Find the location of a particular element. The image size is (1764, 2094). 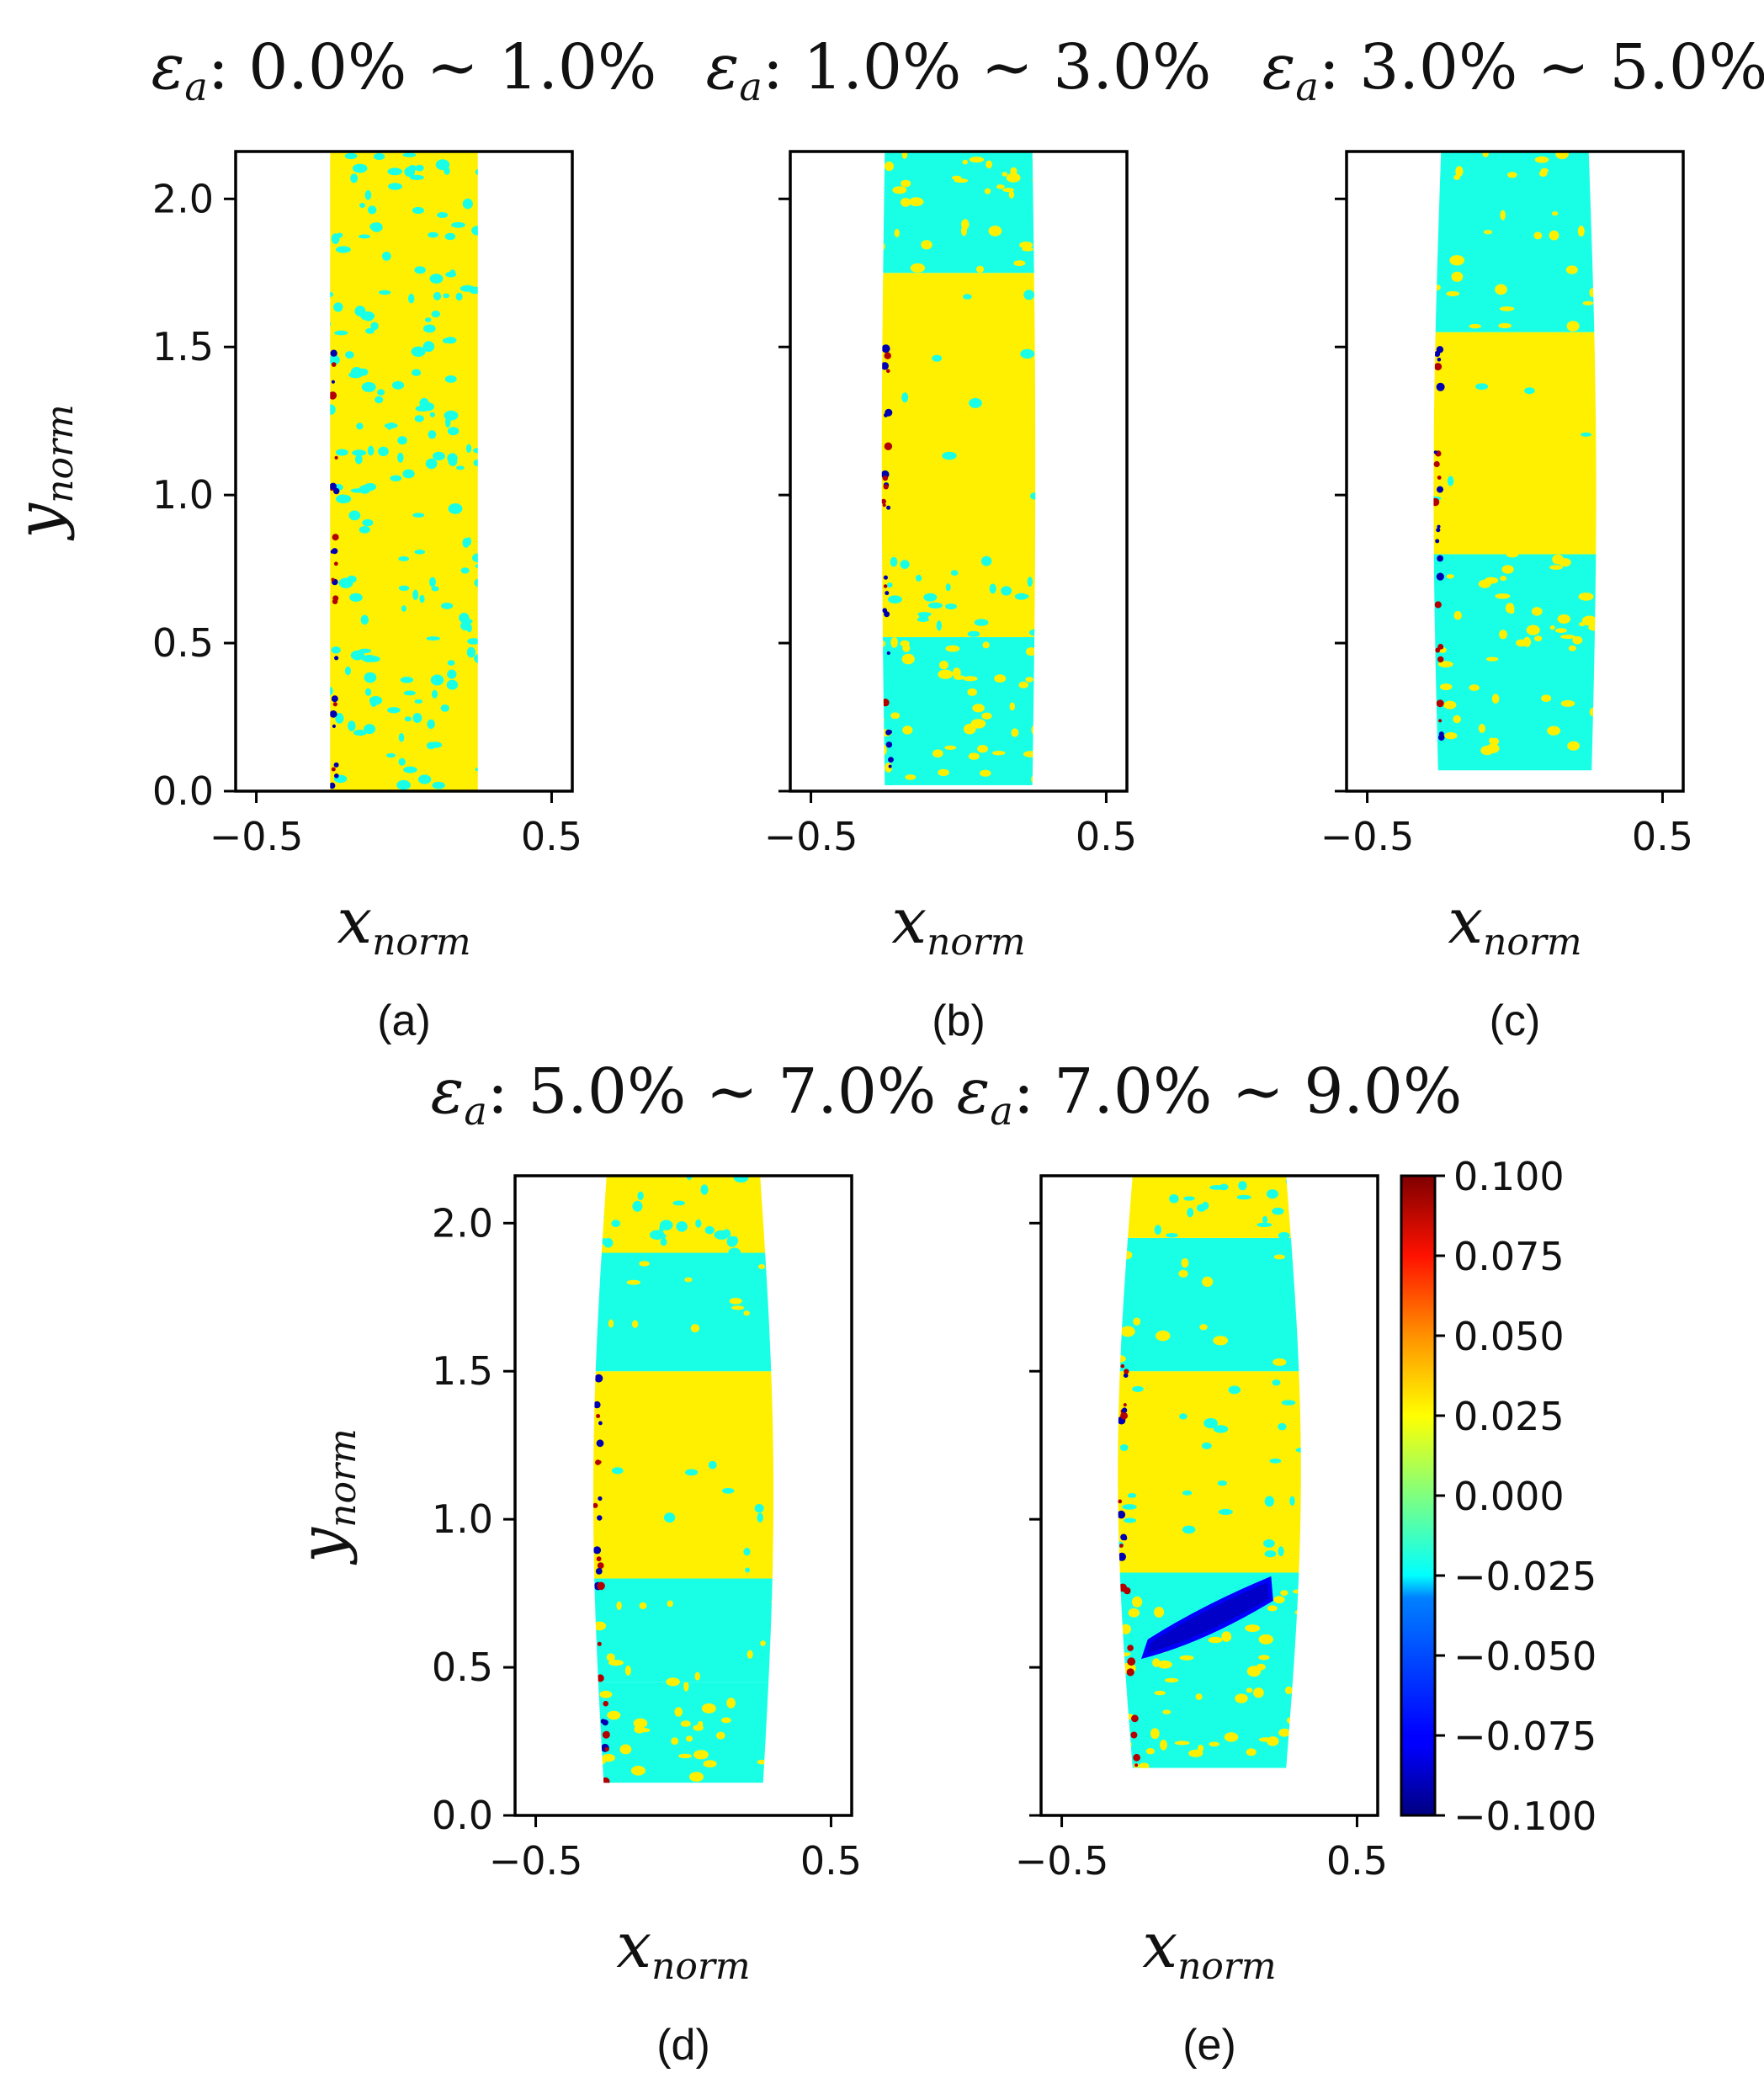

strain-field-c is located at coordinates (1515, 461).